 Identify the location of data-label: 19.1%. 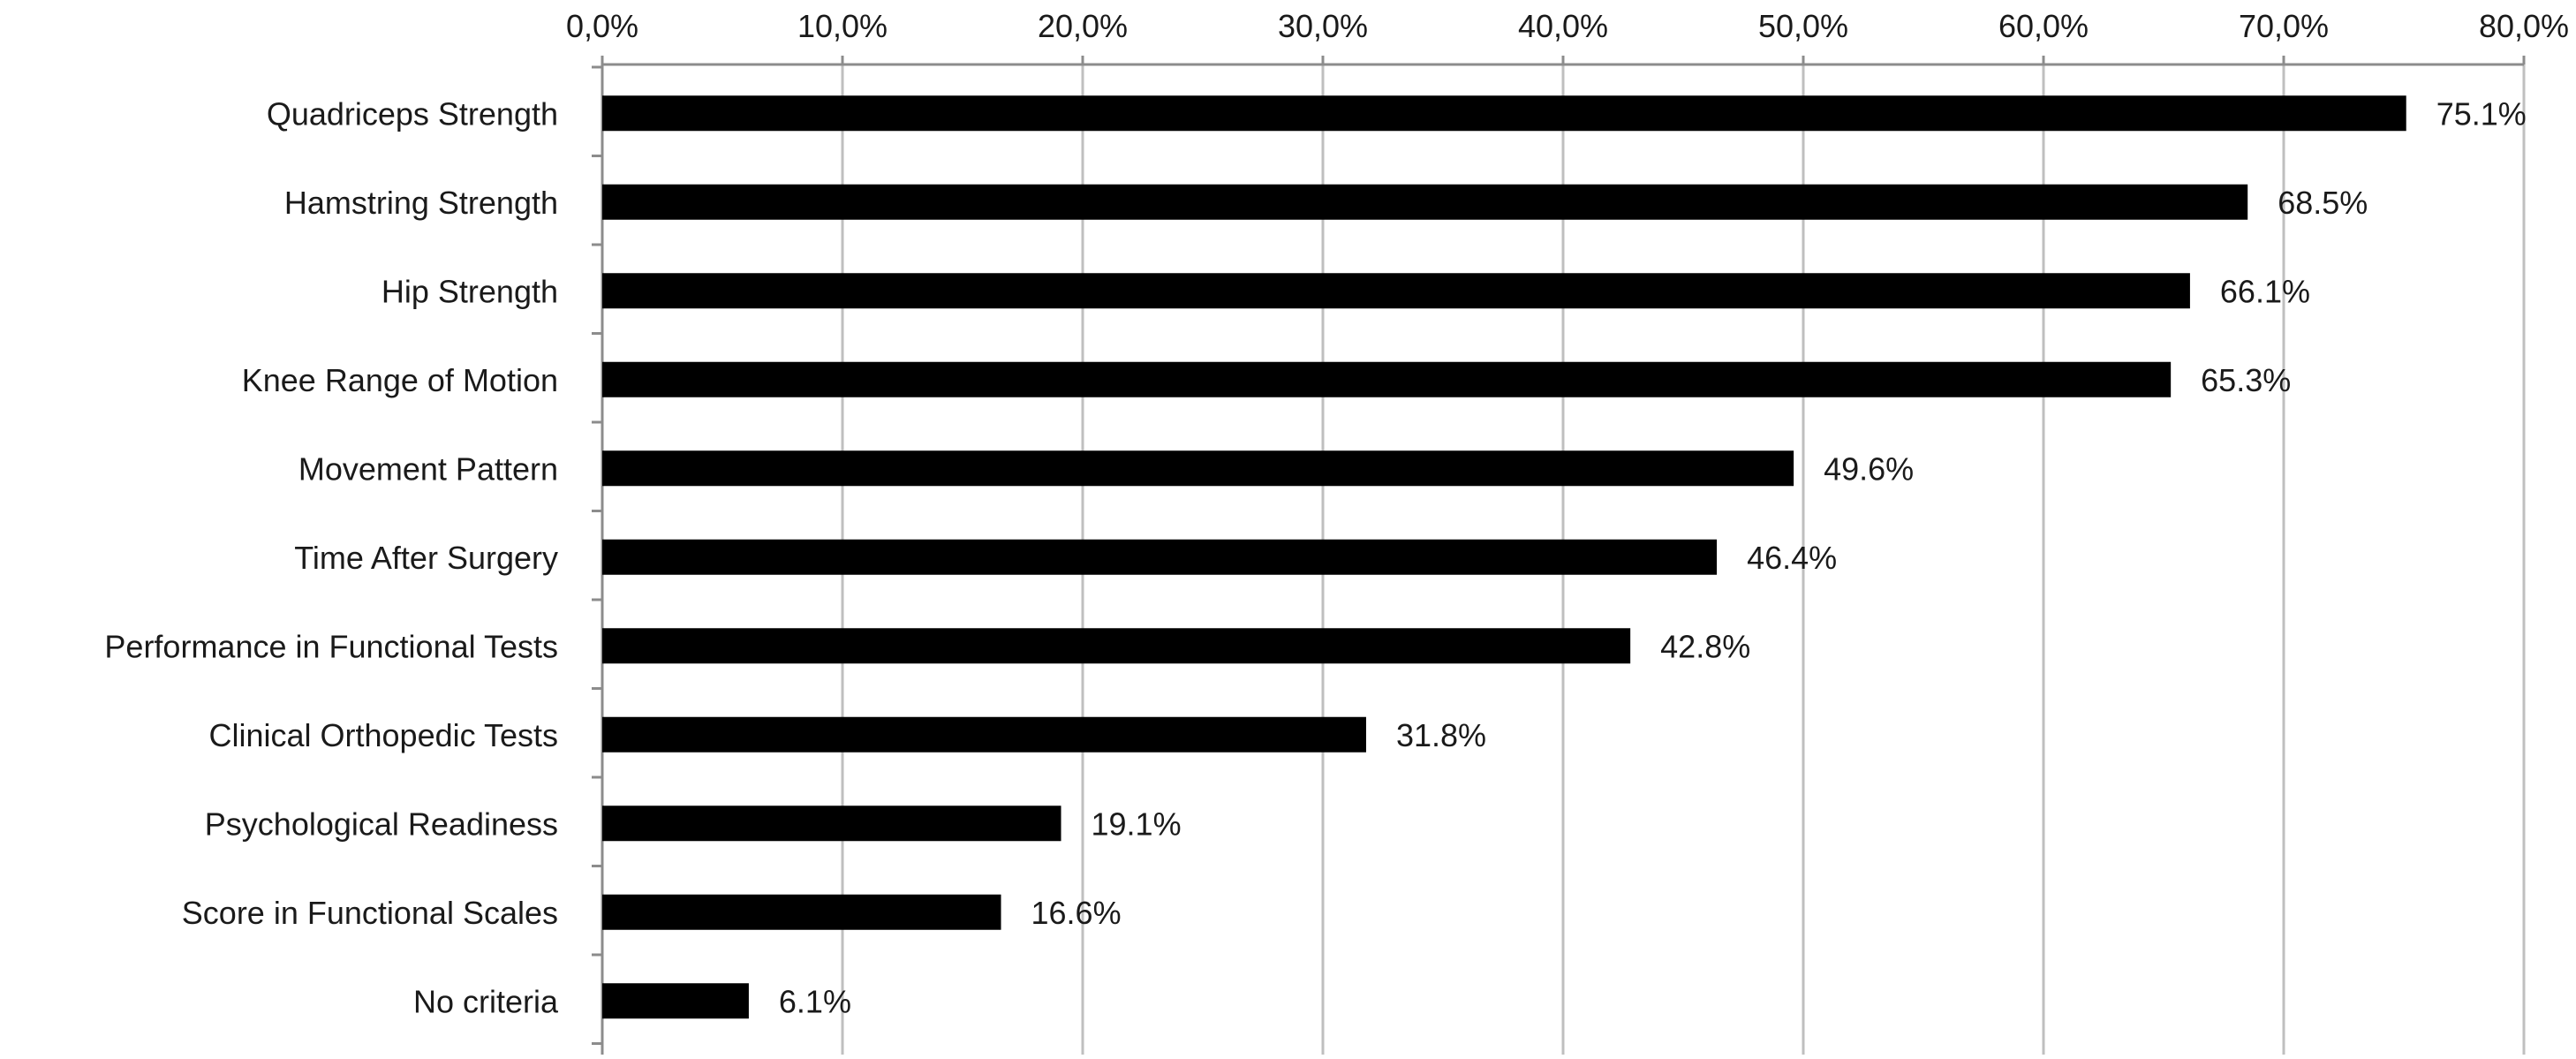
(1137, 824).